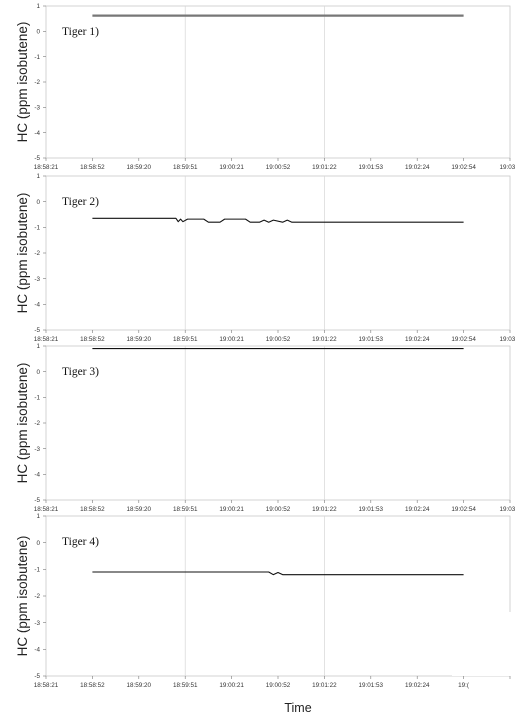 Image resolution: width=515 pixels, height=718 pixels. I want to click on cover-patch, so click(482, 644).